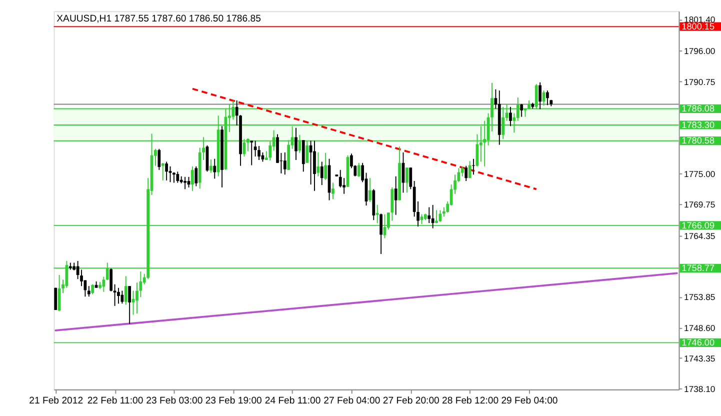 The width and height of the screenshot is (721, 416). Describe the element at coordinates (352, 400) in the screenshot. I see `x-tick-label: 27 Feb 04:00` at that location.